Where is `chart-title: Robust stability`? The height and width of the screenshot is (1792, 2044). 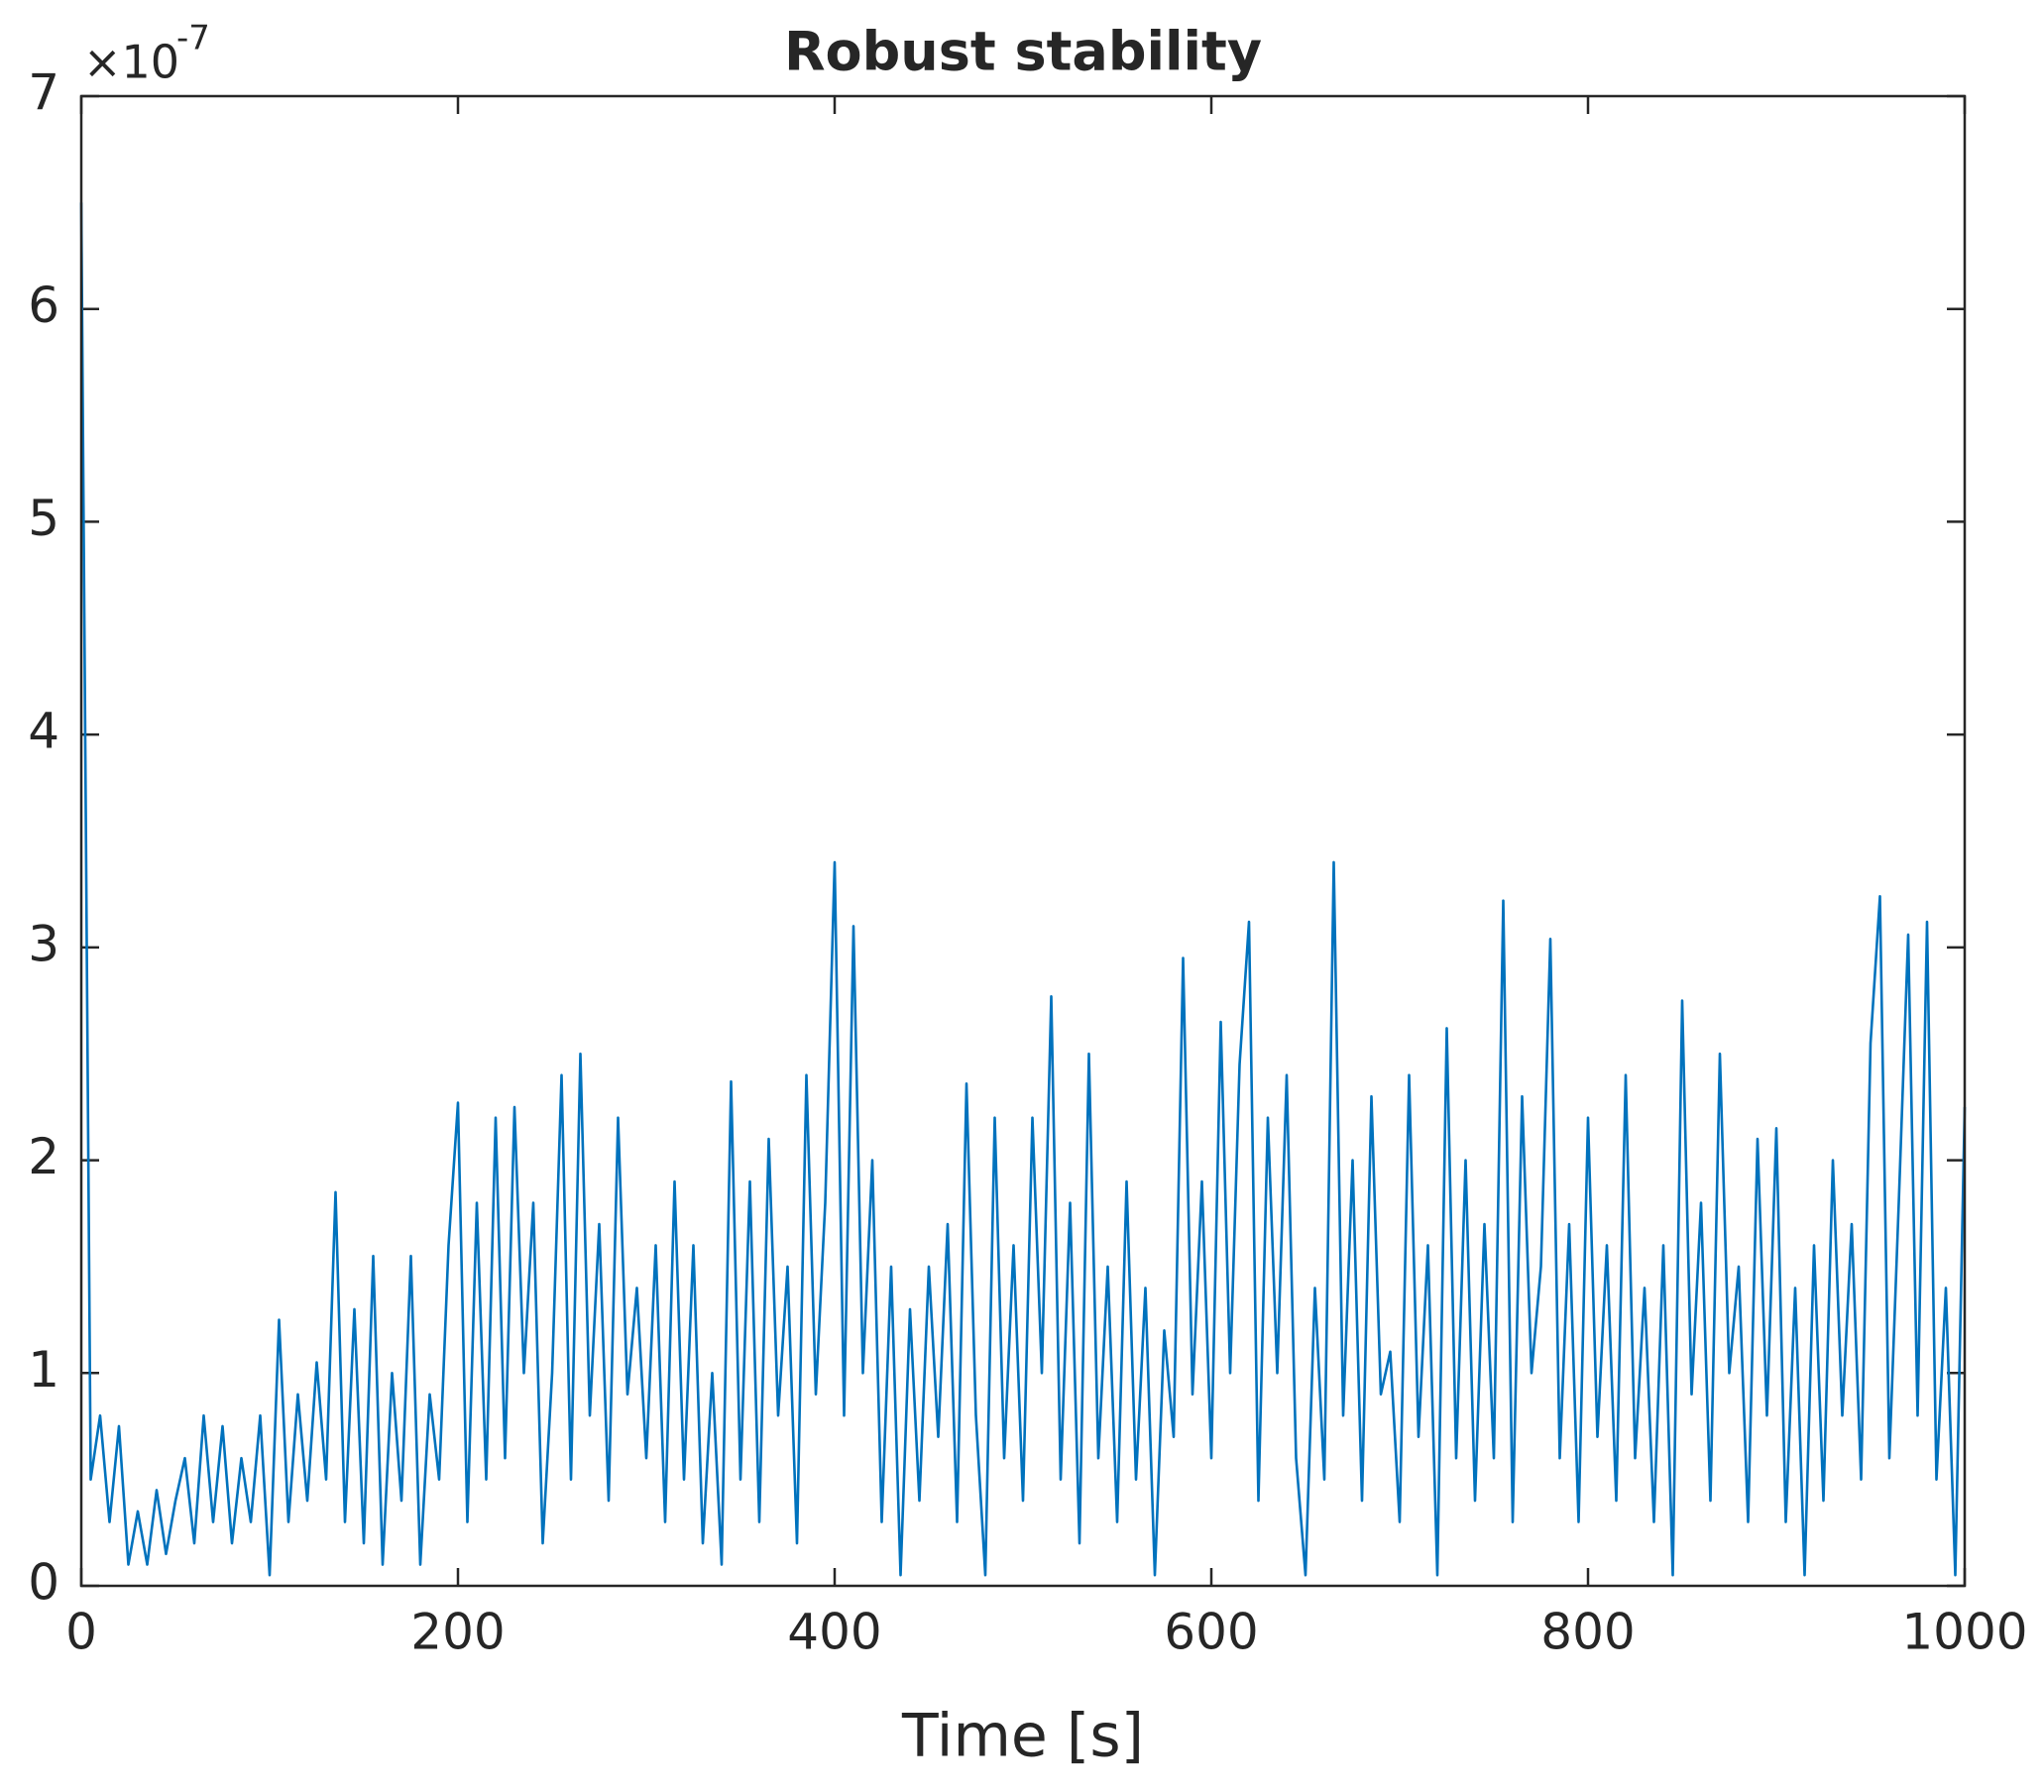 chart-title: Robust stability is located at coordinates (1023, 52).